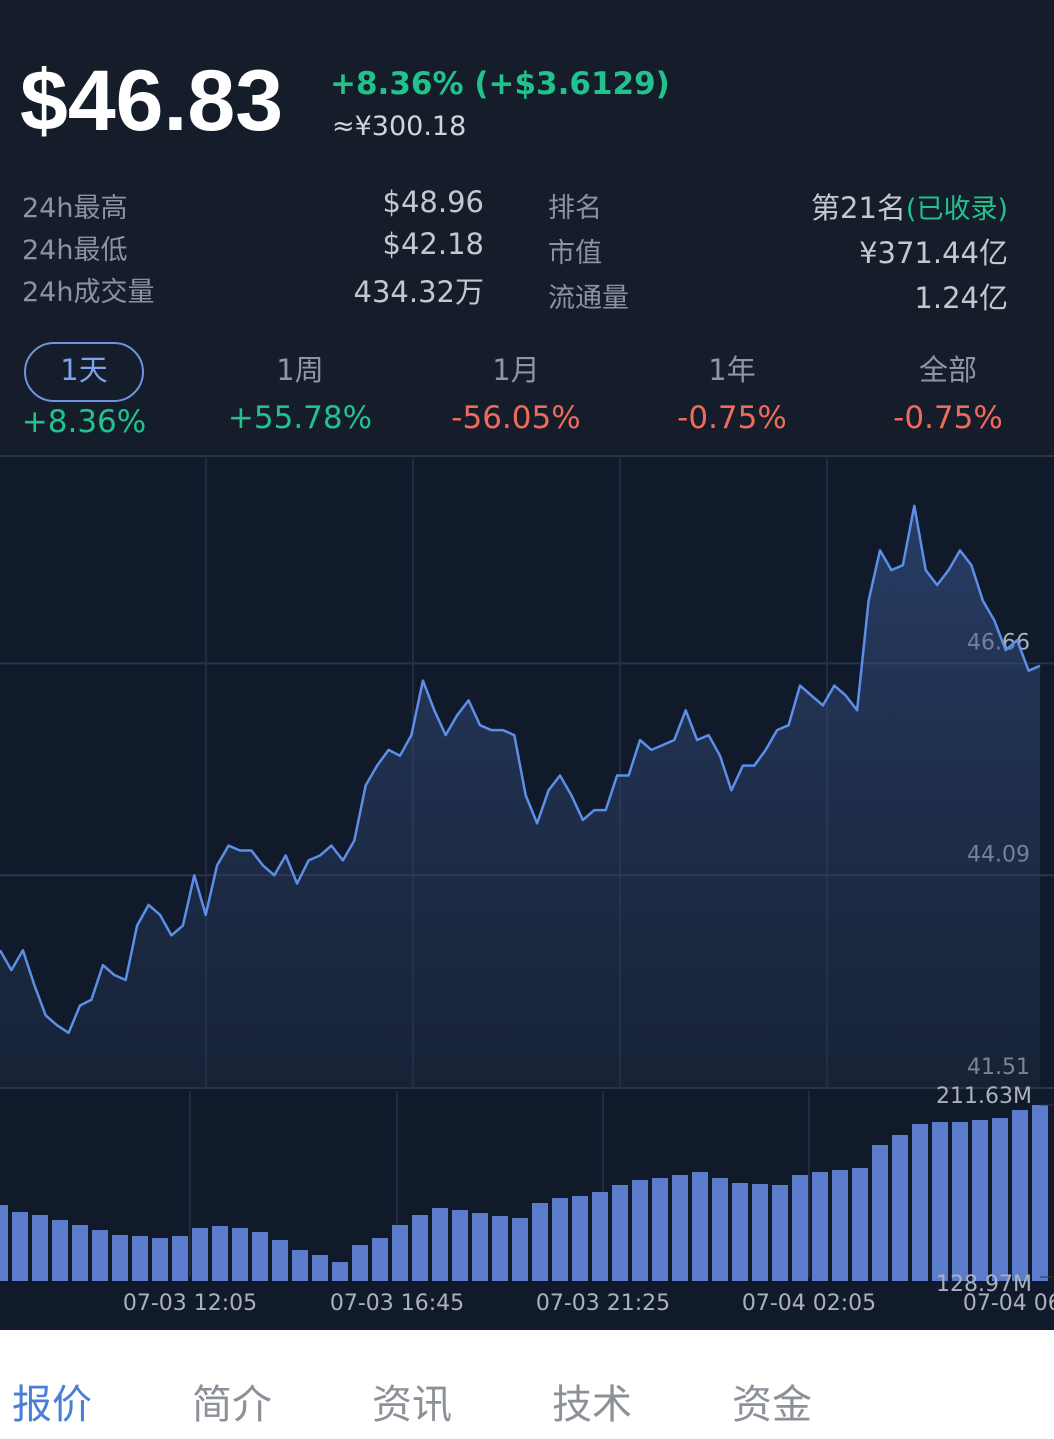 The image size is (1054, 1439). What do you see at coordinates (500, 84) in the screenshot?
I see `price-change: +8.36% (+$3.6129)` at bounding box center [500, 84].